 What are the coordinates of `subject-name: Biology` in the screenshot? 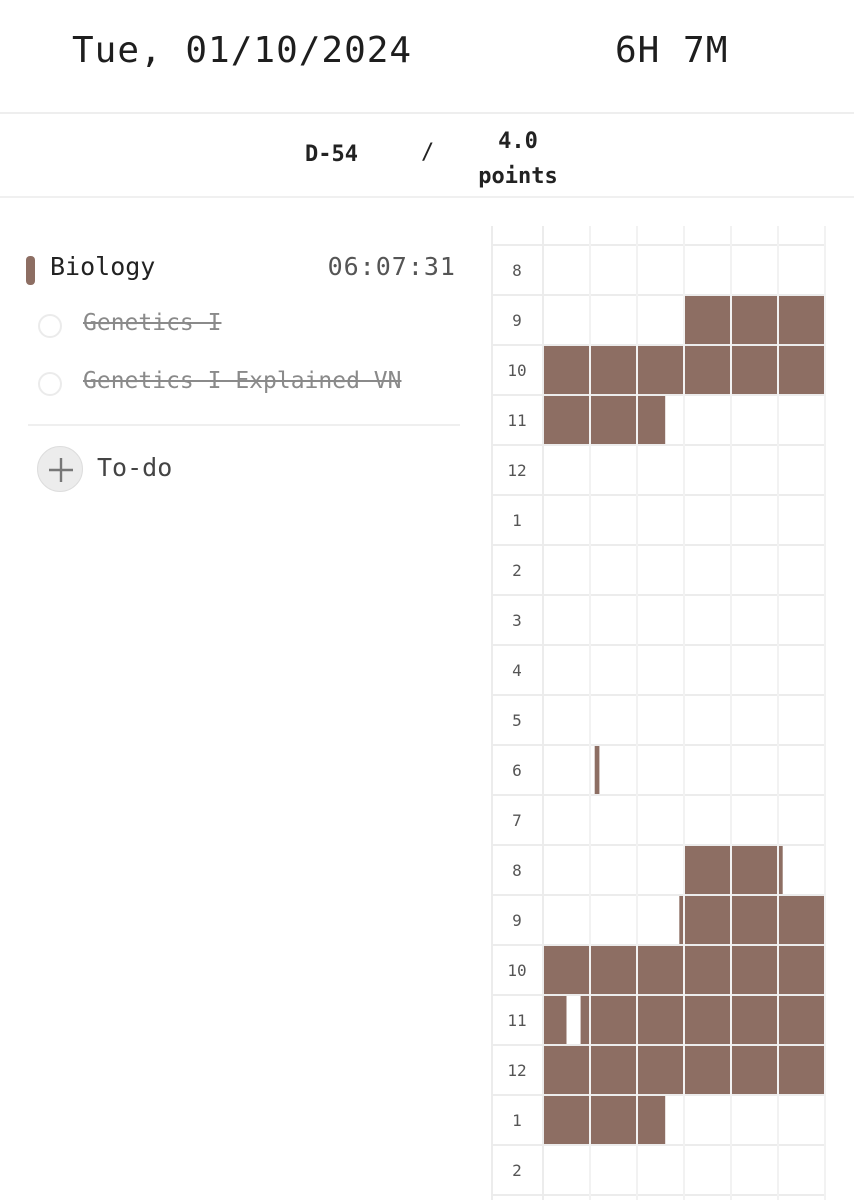 It's located at (103, 266).